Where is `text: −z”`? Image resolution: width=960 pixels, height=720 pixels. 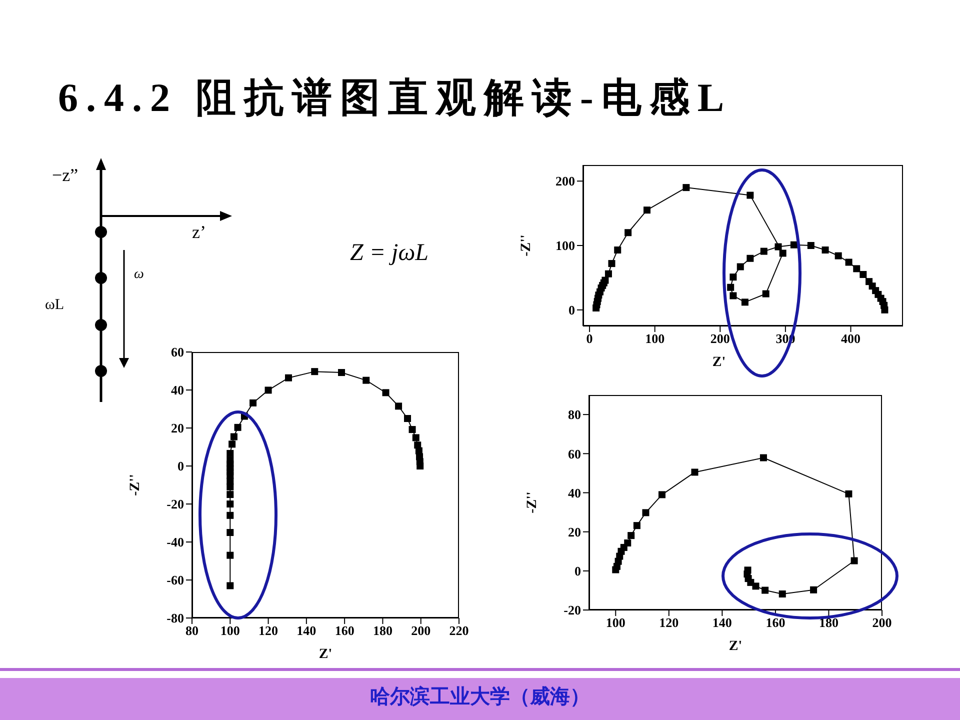 text: −z” is located at coordinates (65, 175).